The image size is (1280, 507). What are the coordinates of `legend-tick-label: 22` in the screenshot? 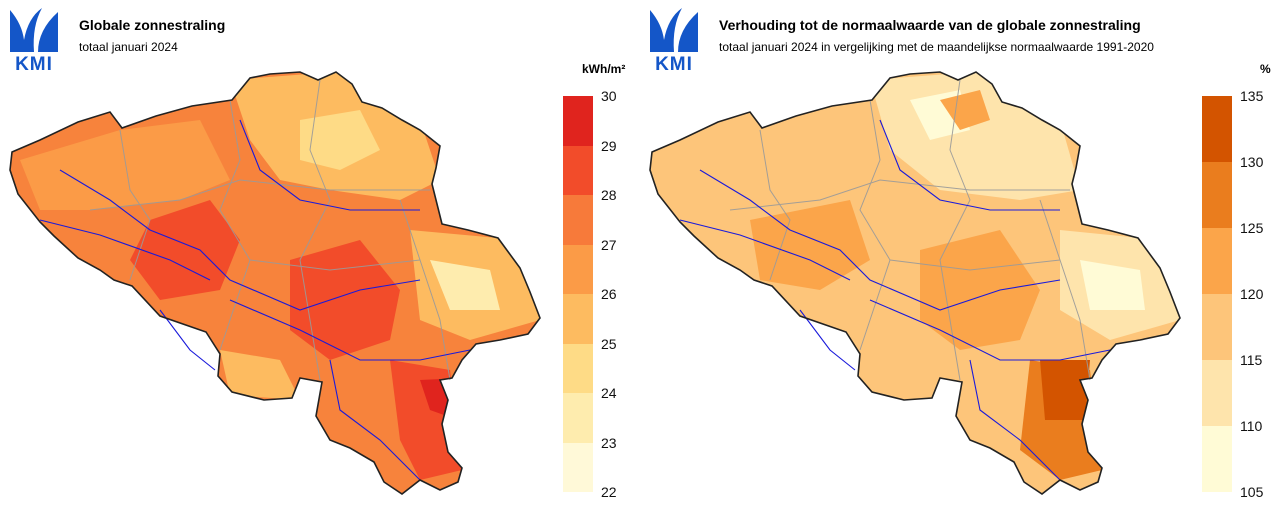 It's located at (609, 492).